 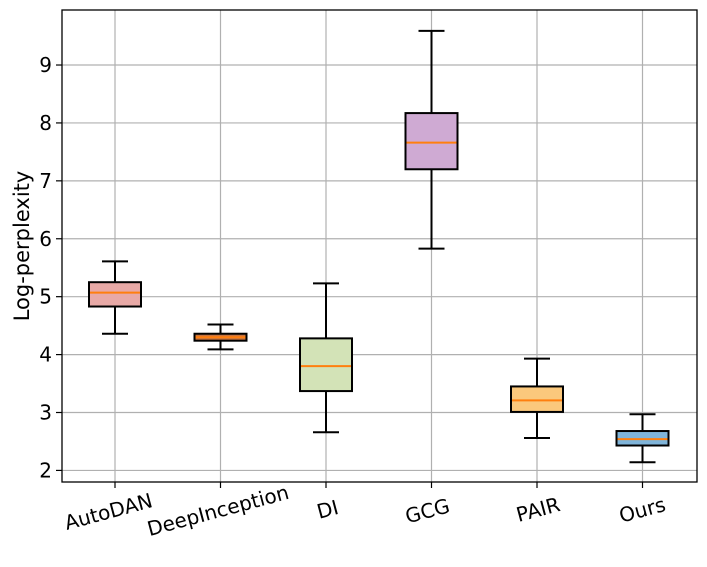 I want to click on box-pair, so click(x=537, y=398).